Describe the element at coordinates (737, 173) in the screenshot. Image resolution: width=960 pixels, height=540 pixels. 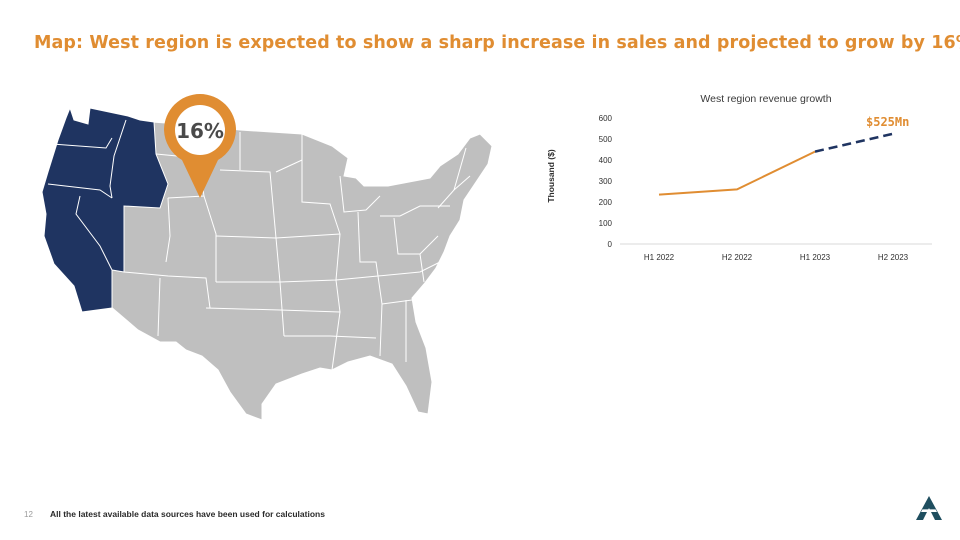
I see `series-line-actual` at that location.